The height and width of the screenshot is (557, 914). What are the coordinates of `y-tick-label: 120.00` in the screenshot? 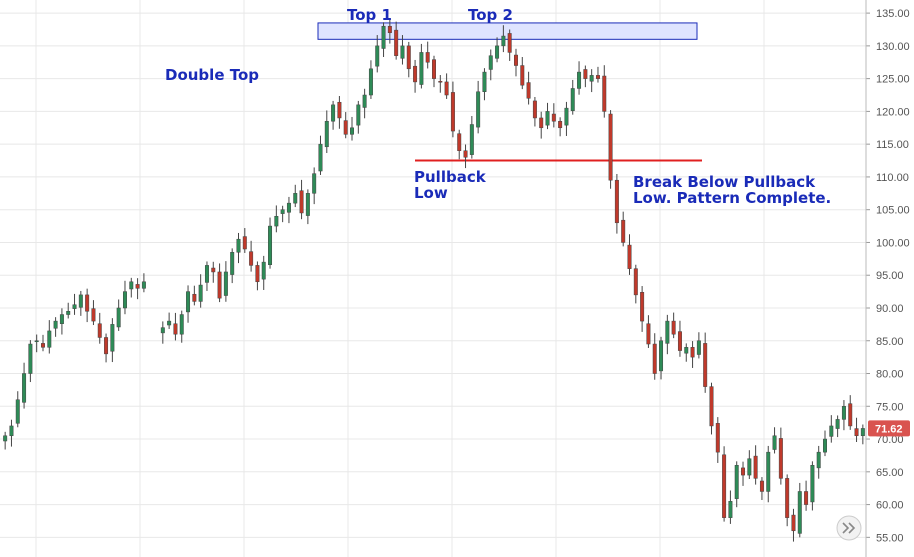 It's located at (893, 112).